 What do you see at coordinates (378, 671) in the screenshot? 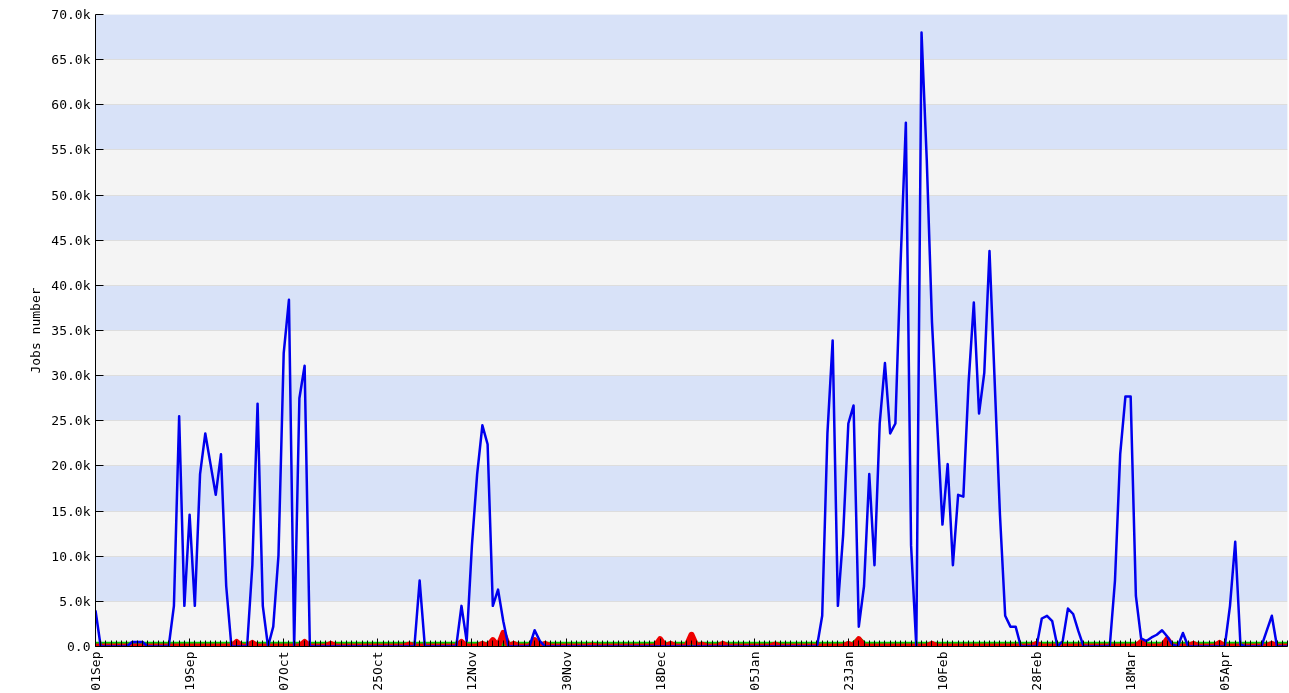
I see `x-tick-label: 25Oct` at bounding box center [378, 671].